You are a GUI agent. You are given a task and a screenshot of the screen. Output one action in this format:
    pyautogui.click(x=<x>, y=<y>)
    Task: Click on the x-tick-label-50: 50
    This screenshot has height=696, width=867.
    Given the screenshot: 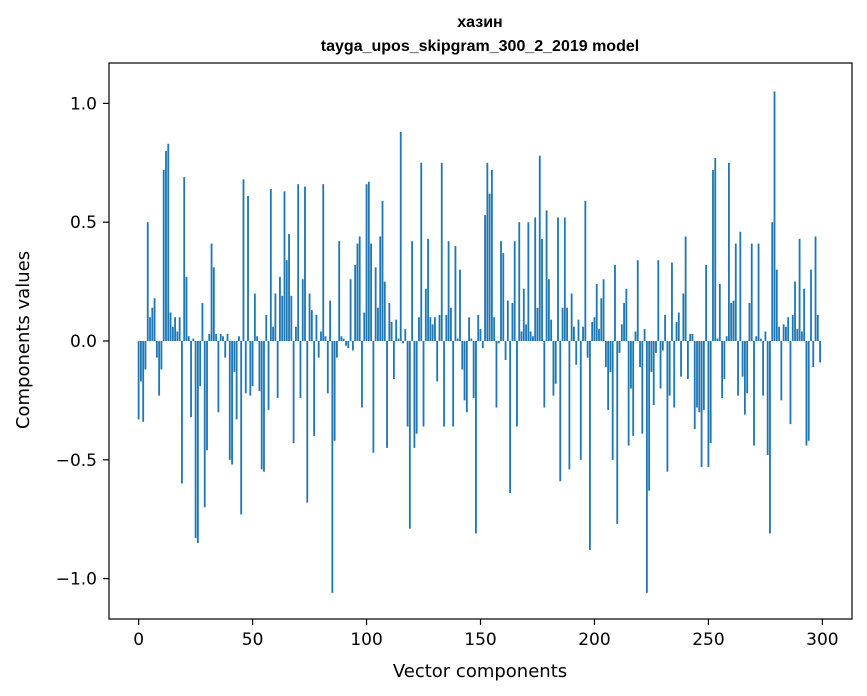 What is the action you would take?
    pyautogui.click(x=253, y=640)
    